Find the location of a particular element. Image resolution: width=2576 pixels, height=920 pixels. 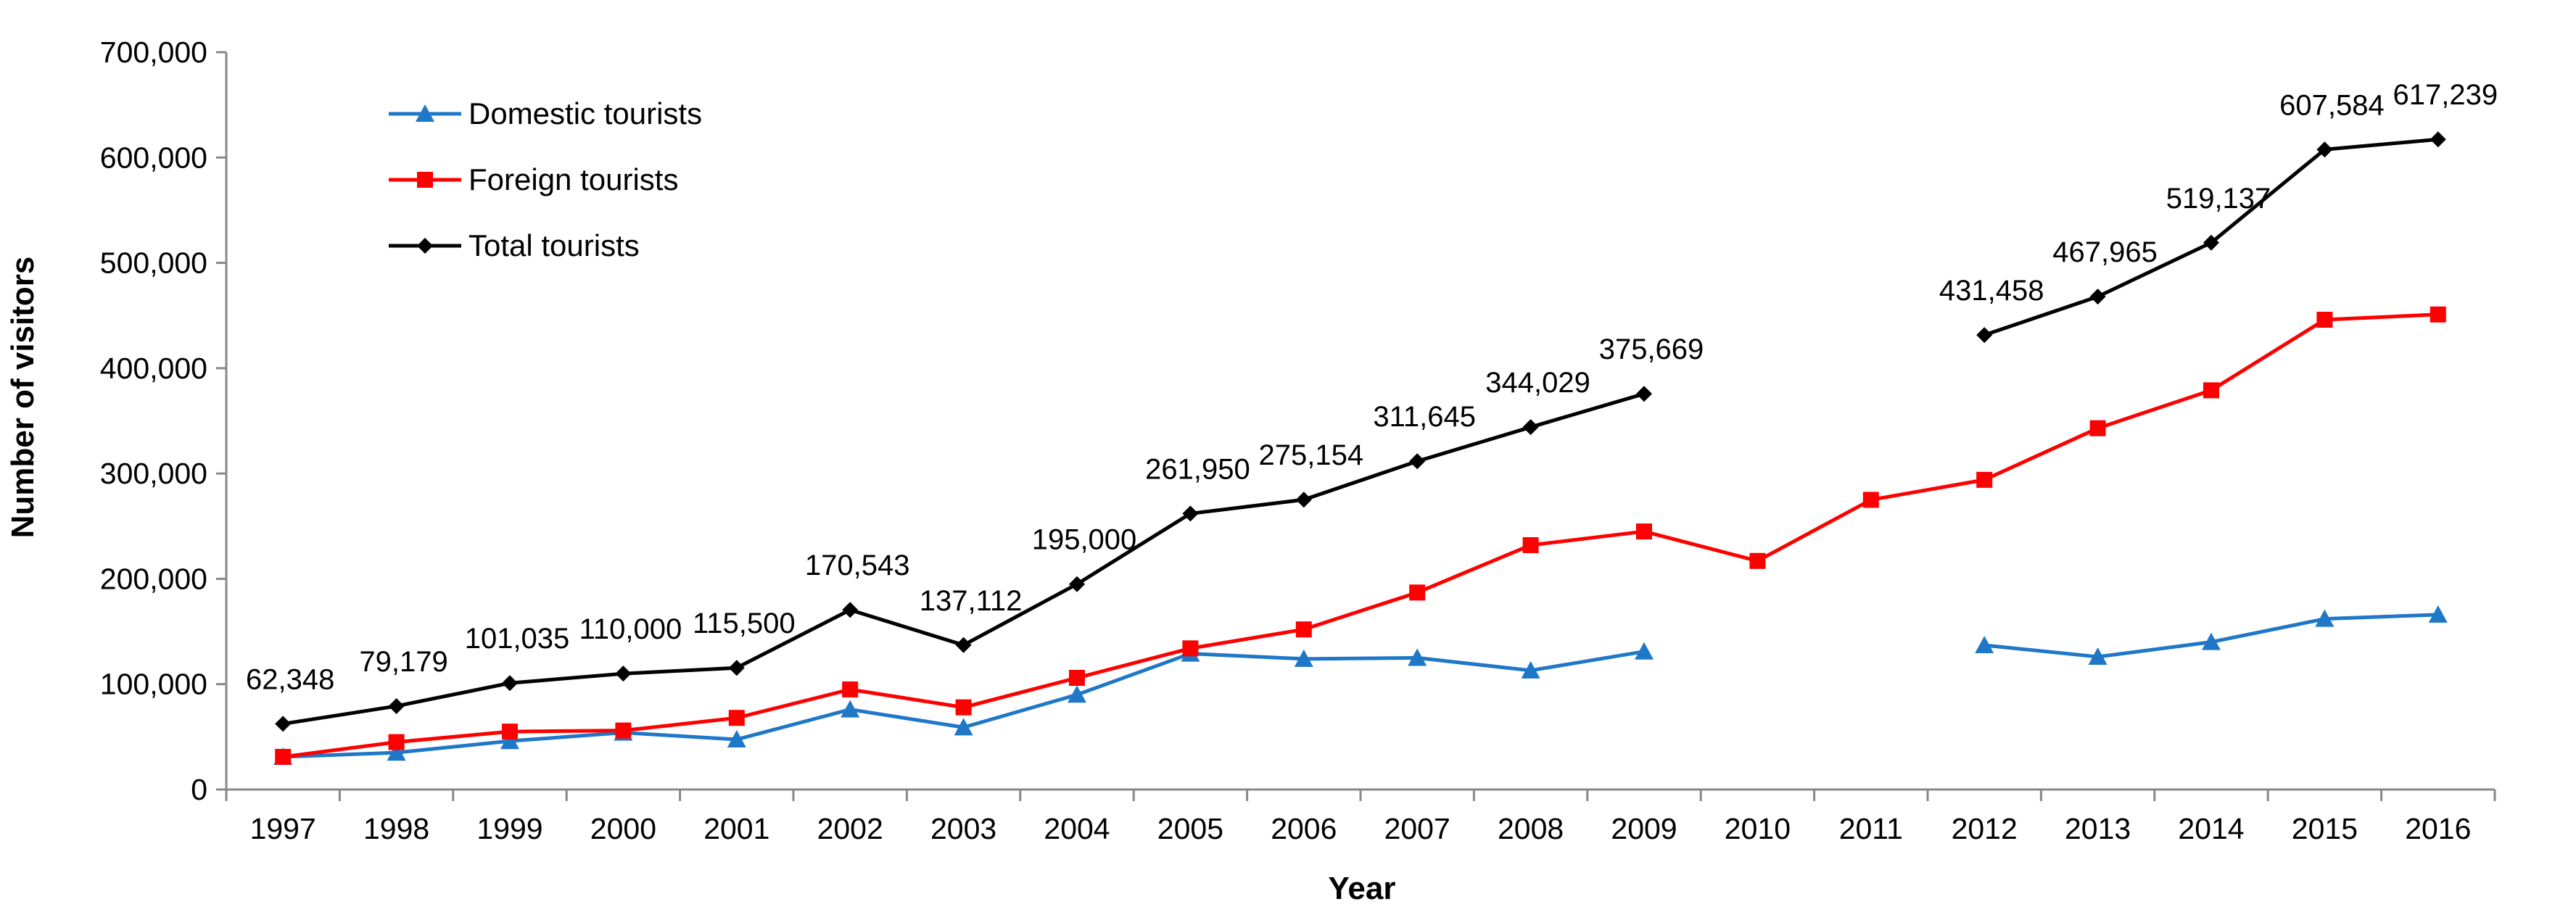

data-label: 311,645 is located at coordinates (1424, 417).